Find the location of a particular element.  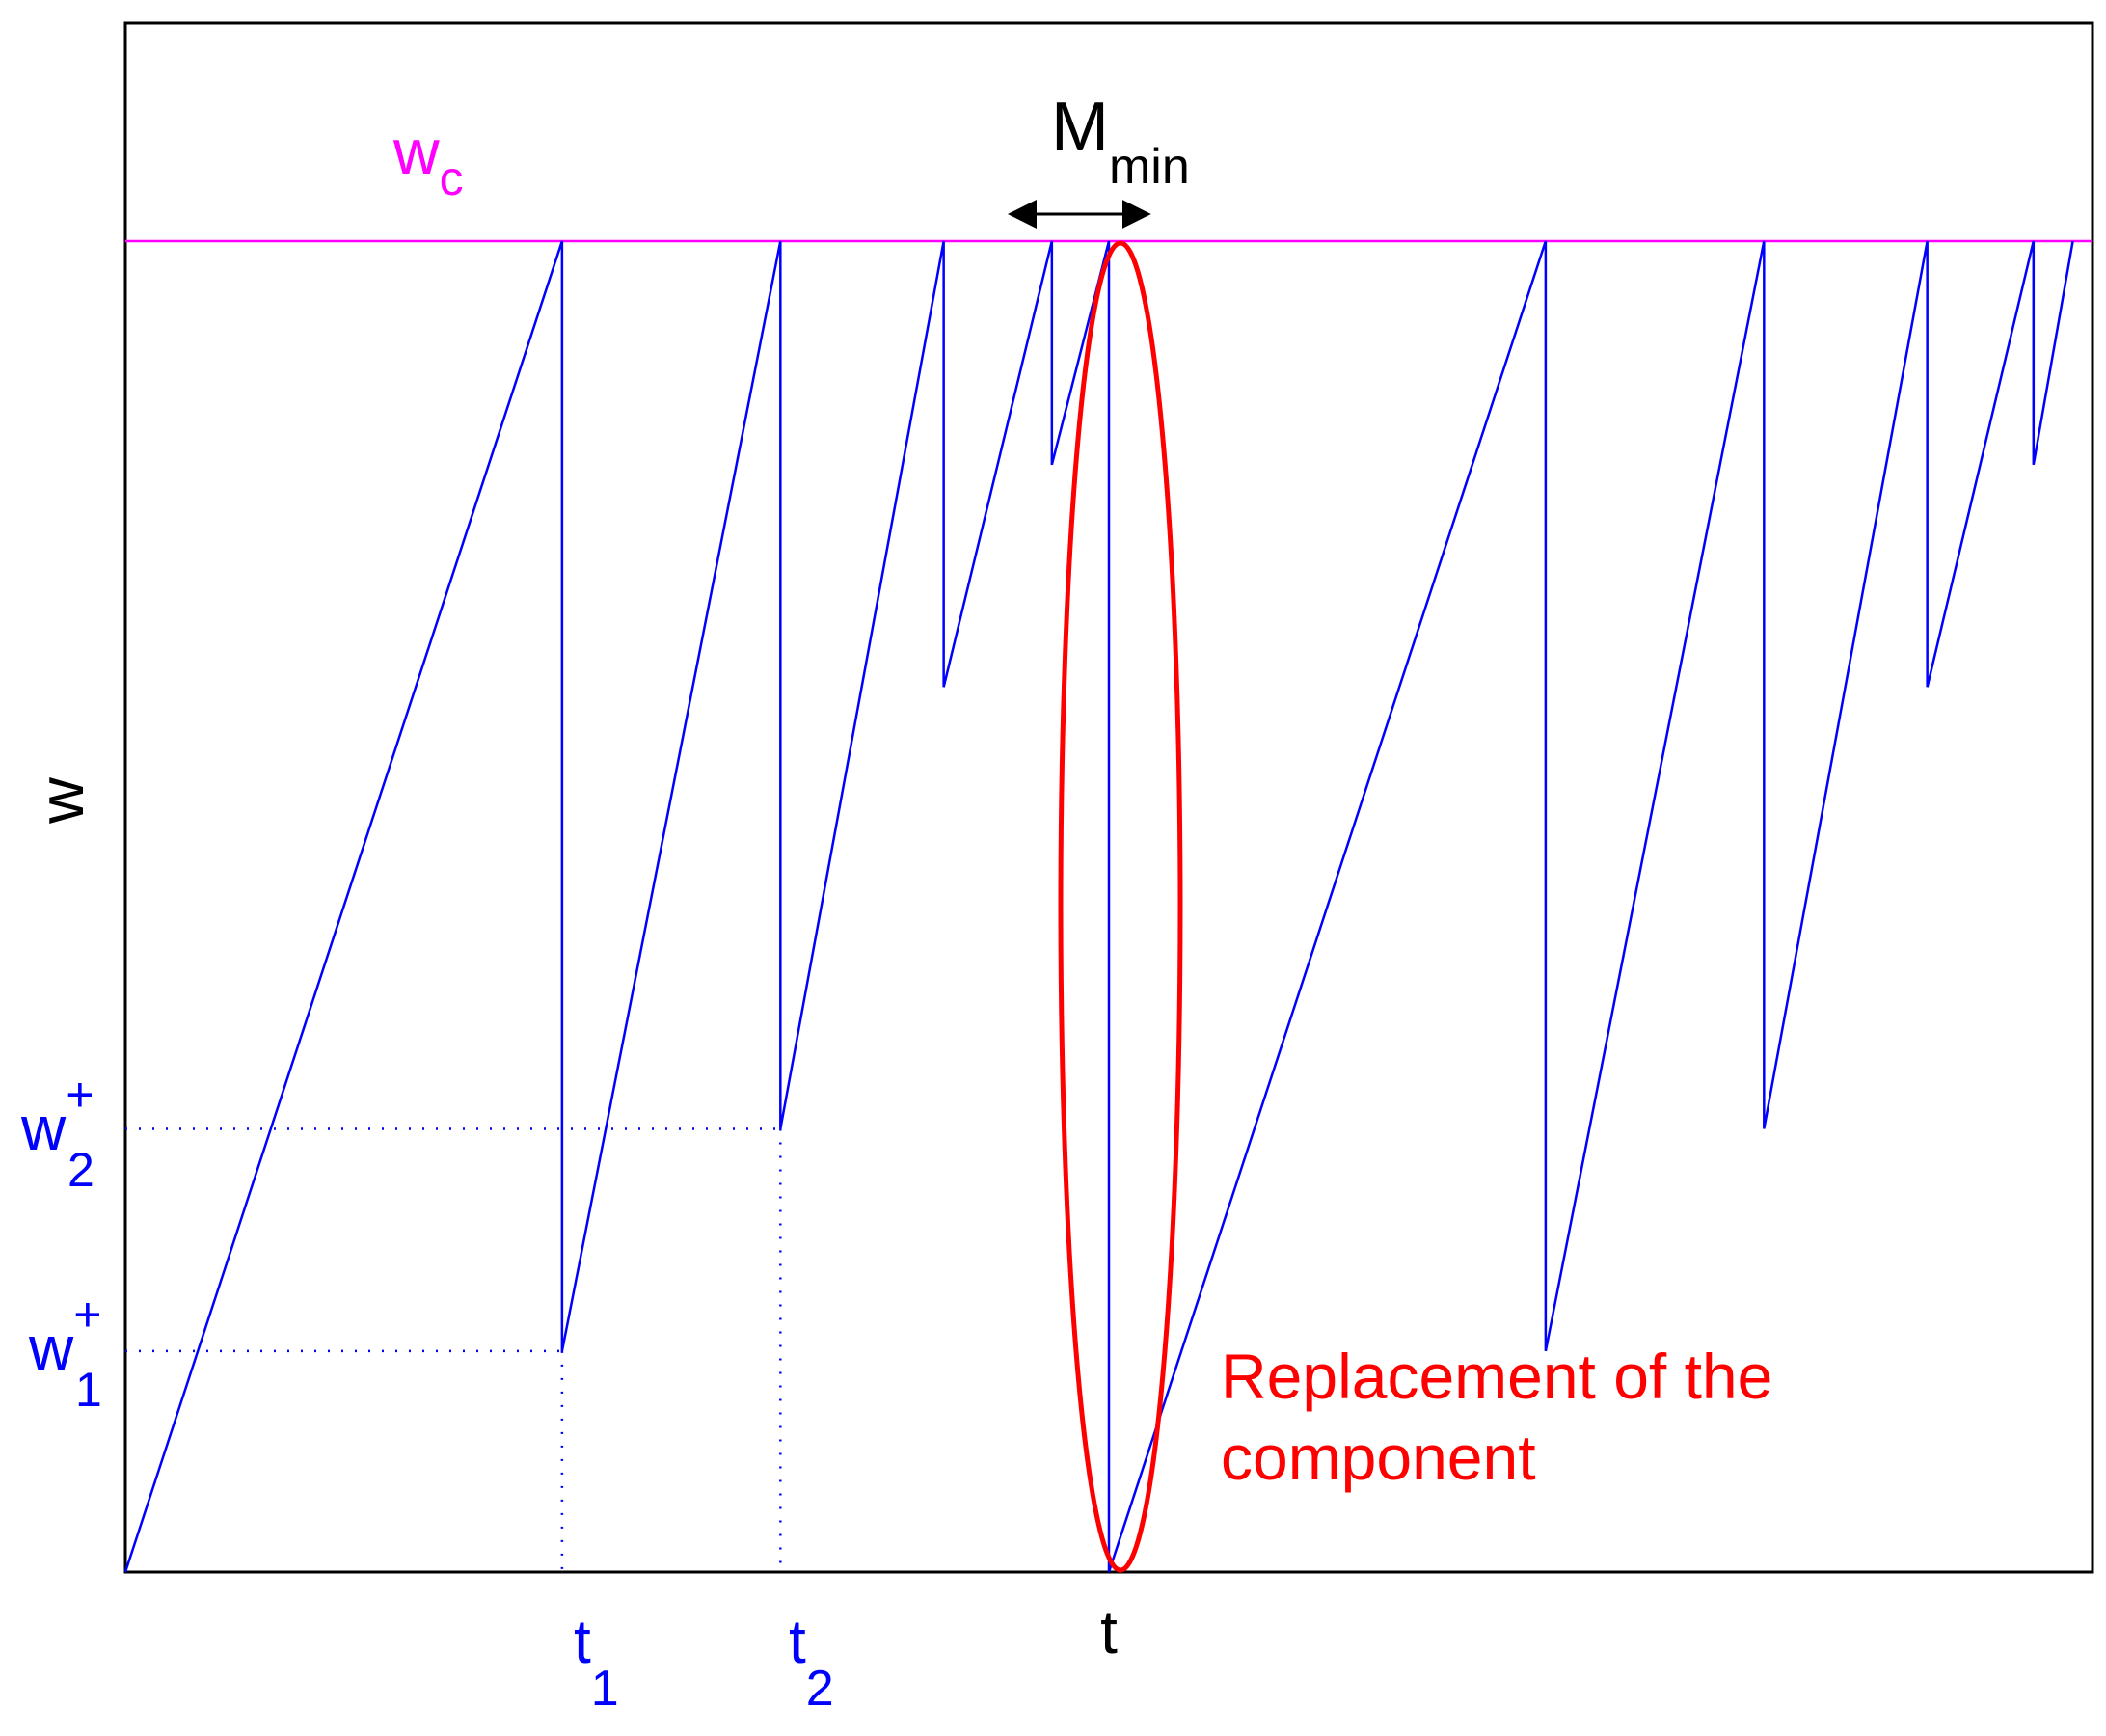

w2-plus-label-sub: 2 is located at coordinates (81, 1170).